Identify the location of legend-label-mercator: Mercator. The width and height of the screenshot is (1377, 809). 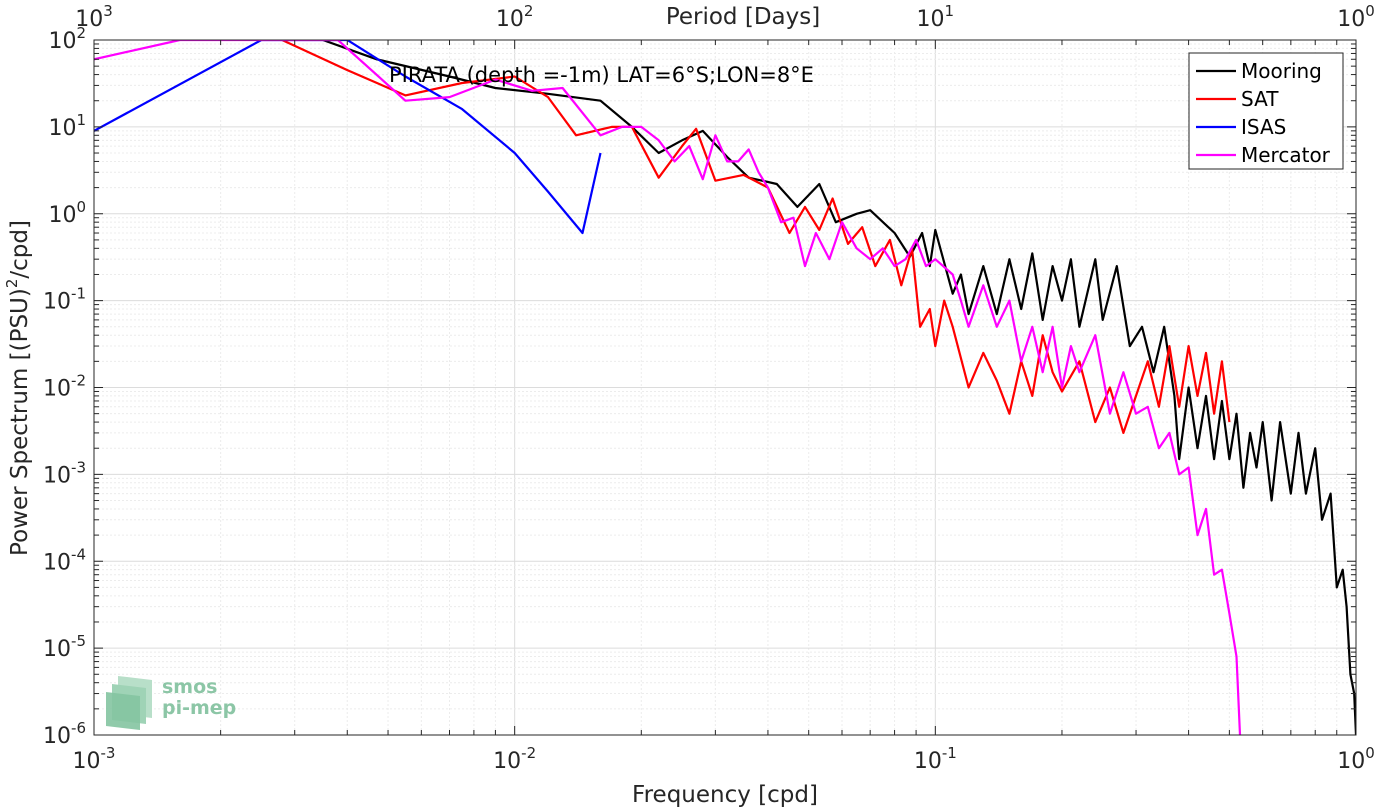
(1286, 155).